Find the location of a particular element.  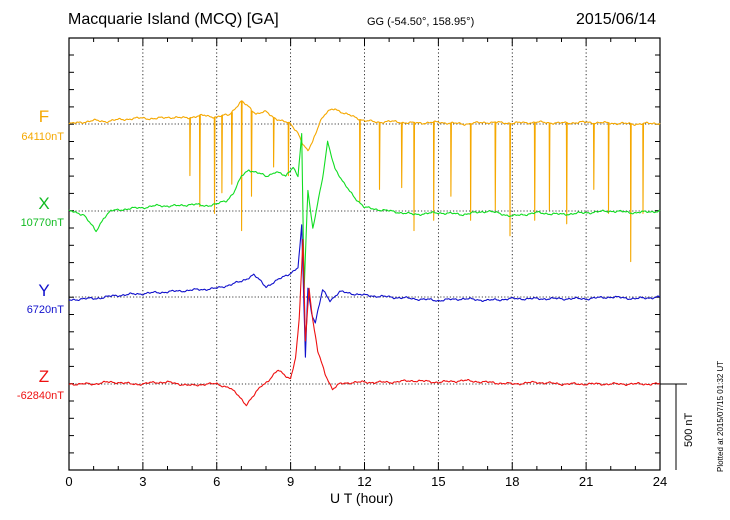

series-name-x: X is located at coordinates (44, 203).